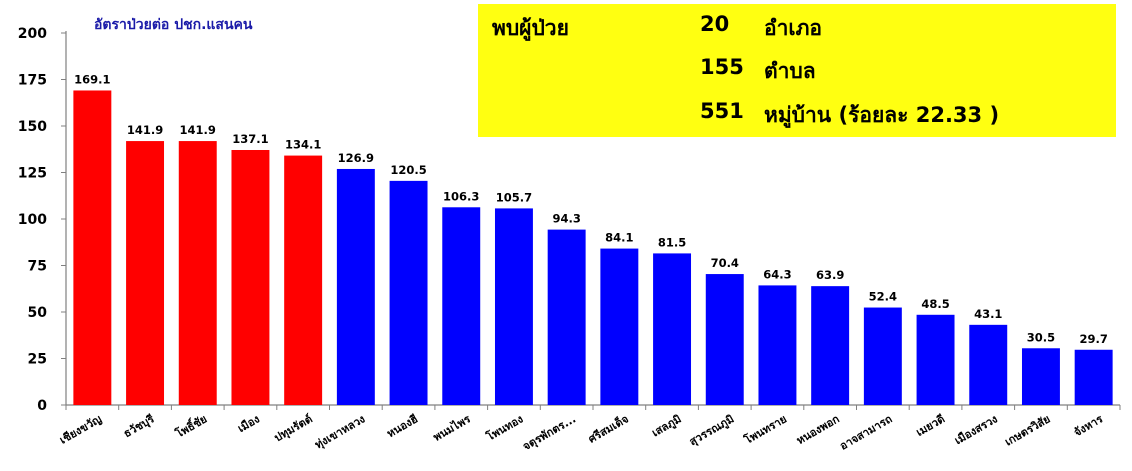  Describe the element at coordinates (461, 196) in the screenshot. I see `data-label: 106.3` at that location.